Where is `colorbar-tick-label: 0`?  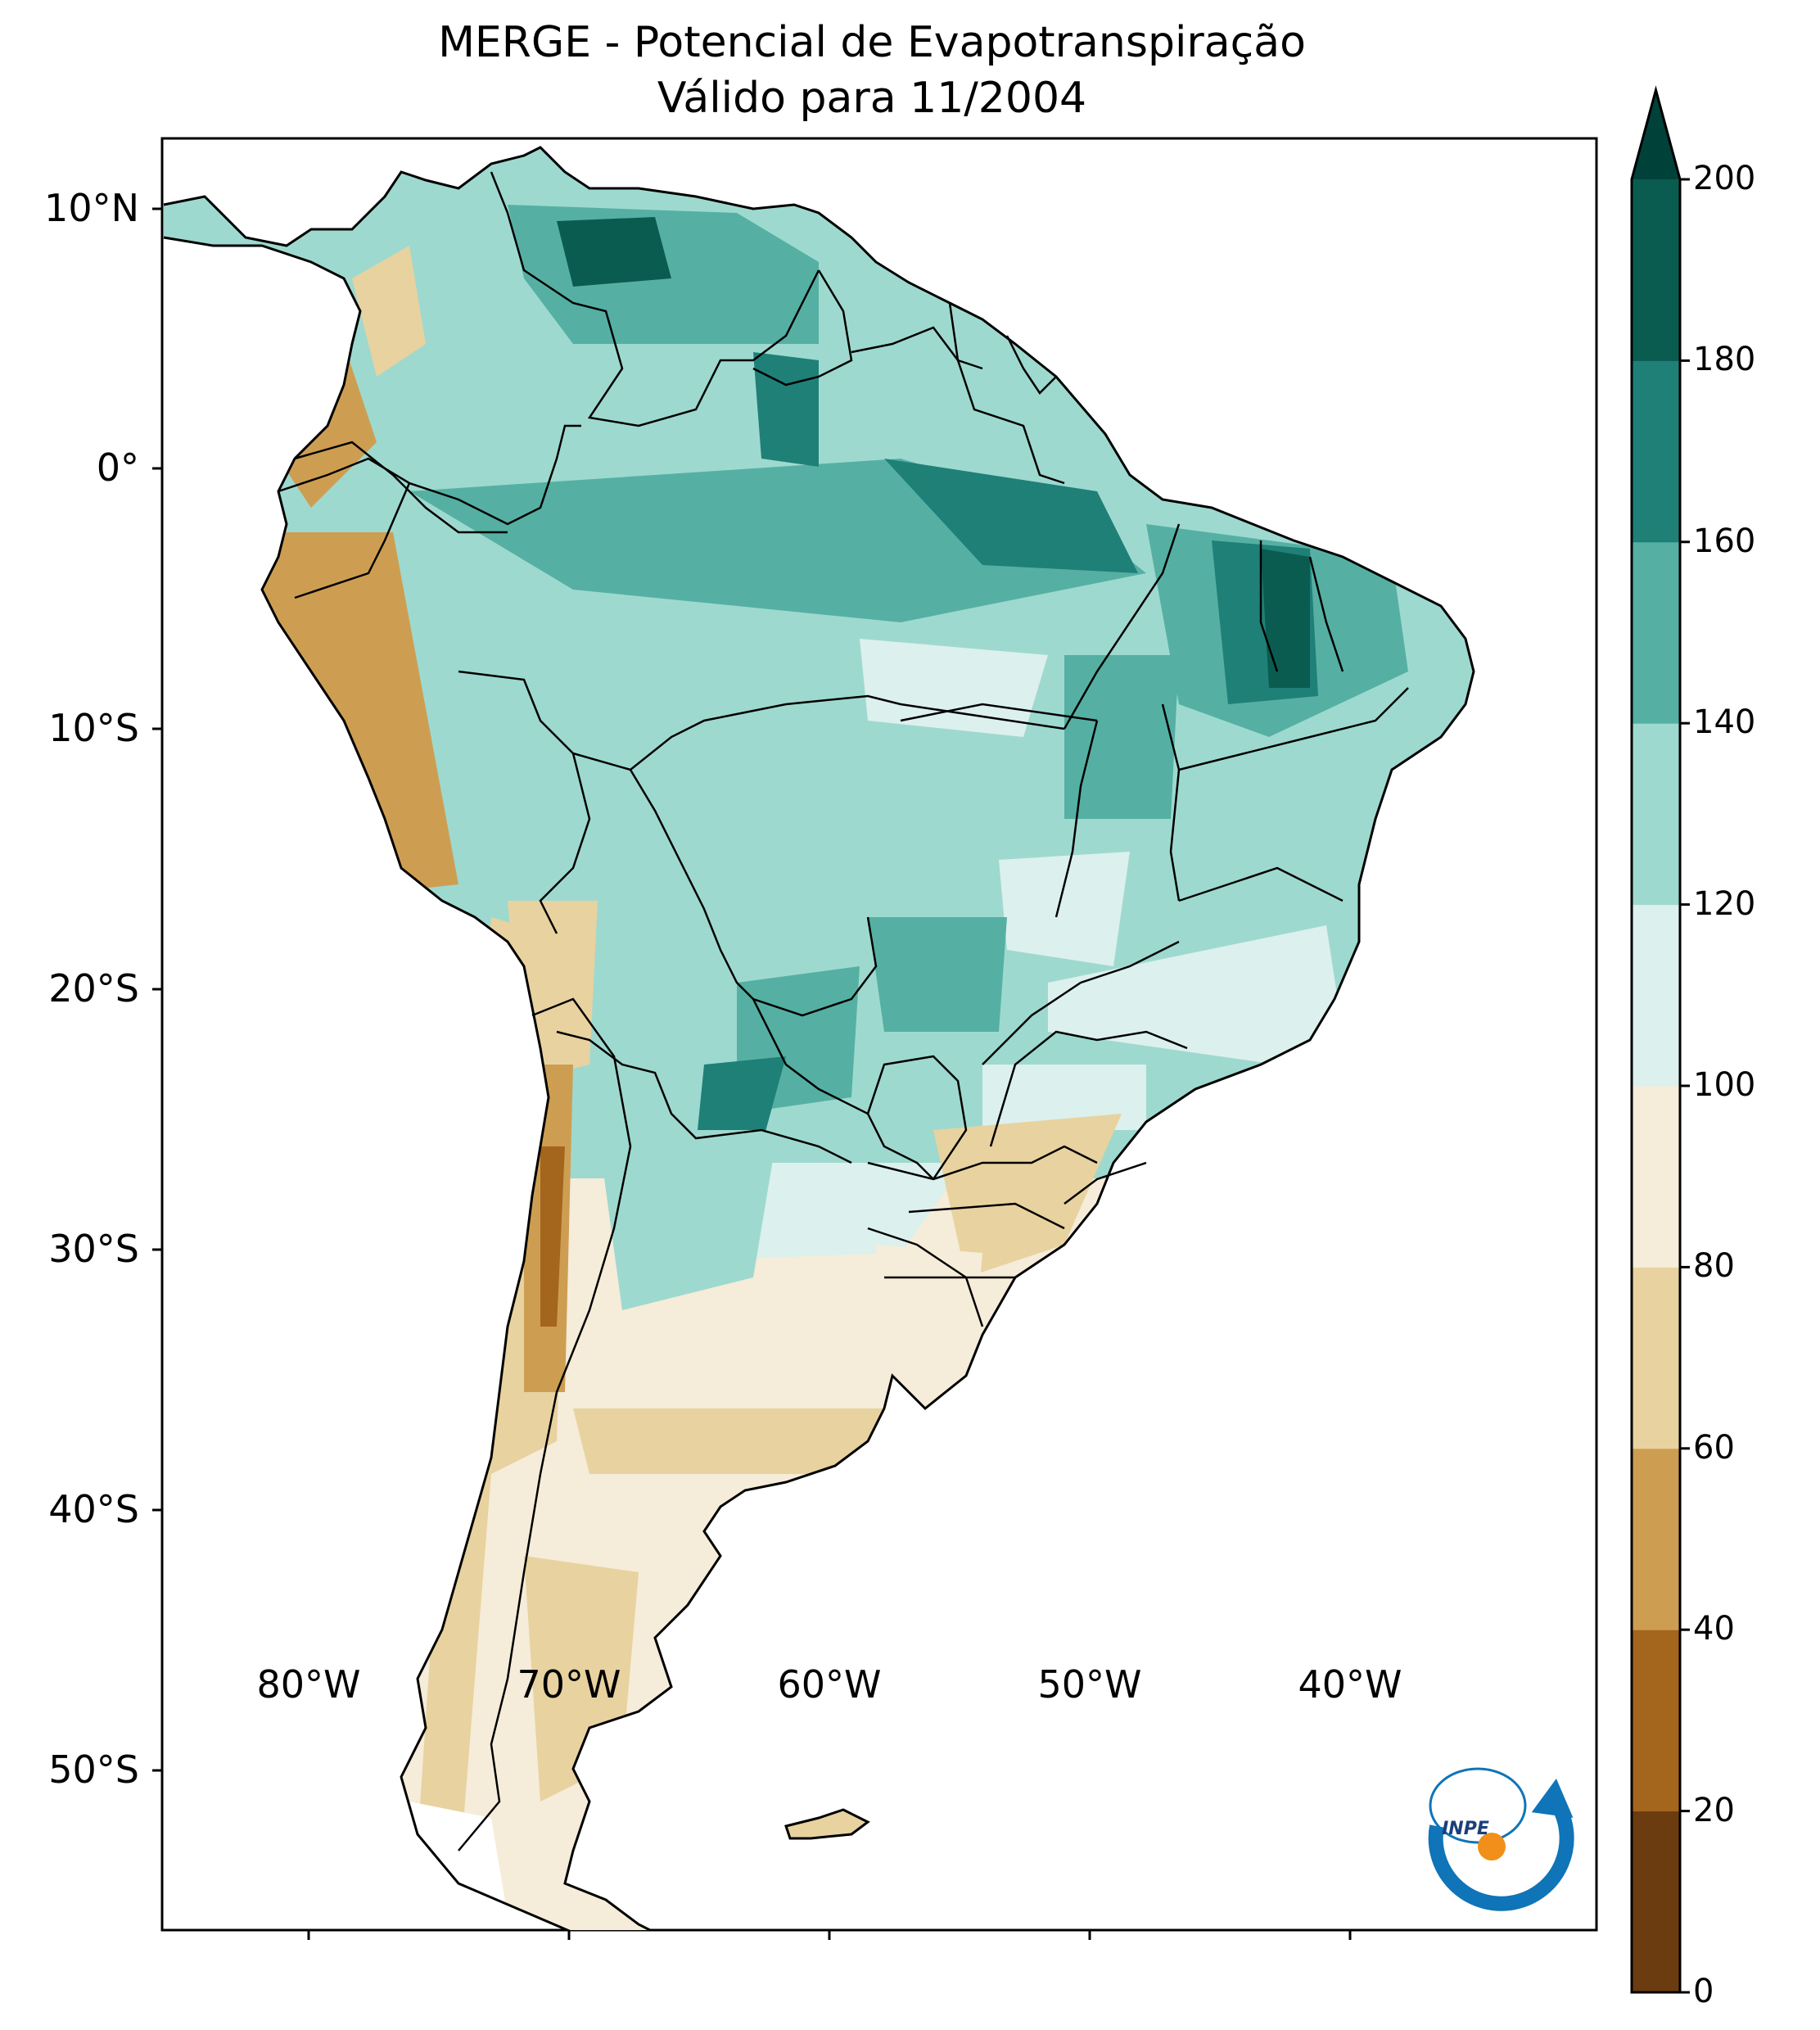
colorbar-tick-label: 0 is located at coordinates (1703, 1991).